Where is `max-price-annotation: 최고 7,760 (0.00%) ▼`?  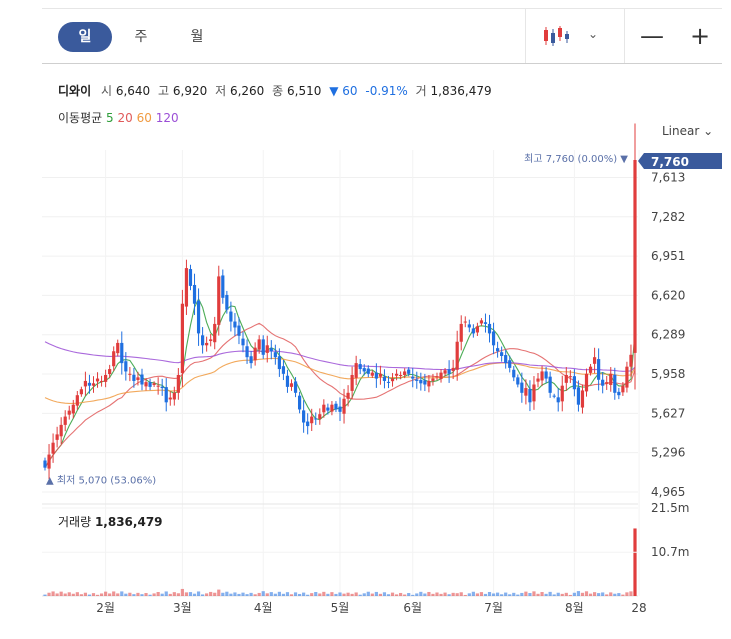 max-price-annotation: 최고 7,760 (0.00%) ▼ is located at coordinates (576, 159).